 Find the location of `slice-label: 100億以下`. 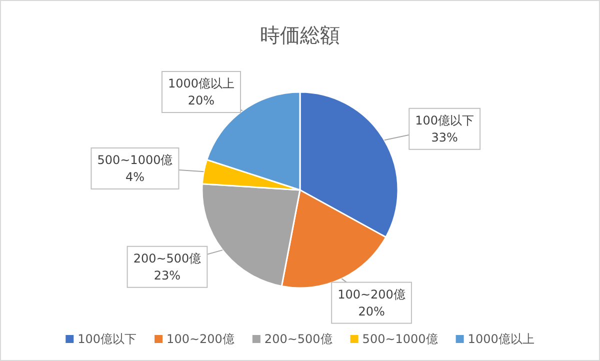

slice-label: 100億以下 is located at coordinates (444, 120).